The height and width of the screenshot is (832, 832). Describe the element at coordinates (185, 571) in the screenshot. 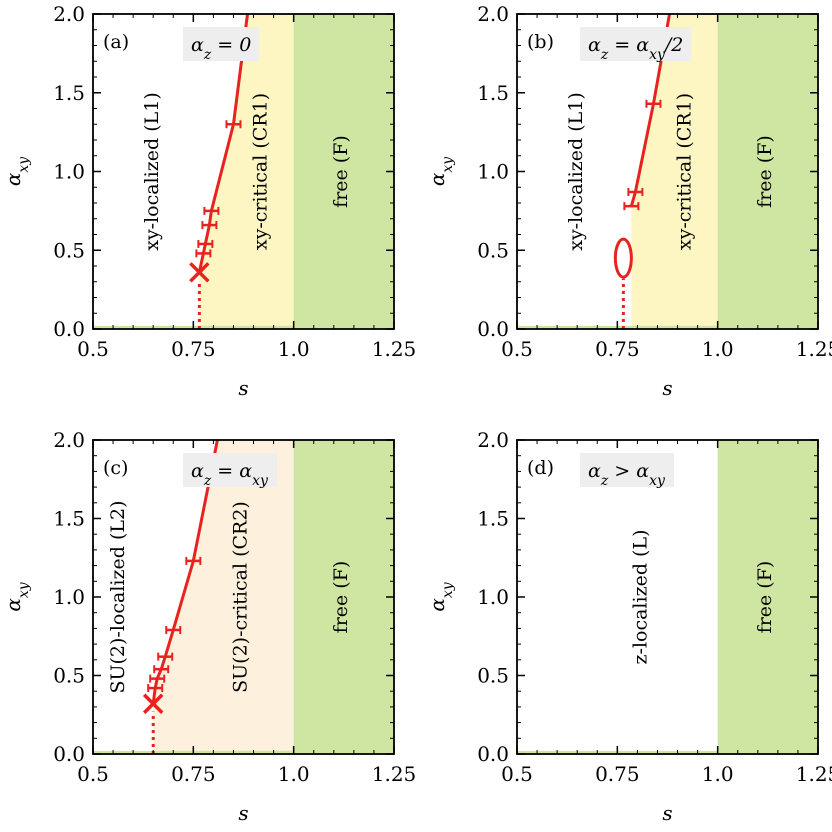

I see `phase-boundary-line` at that location.